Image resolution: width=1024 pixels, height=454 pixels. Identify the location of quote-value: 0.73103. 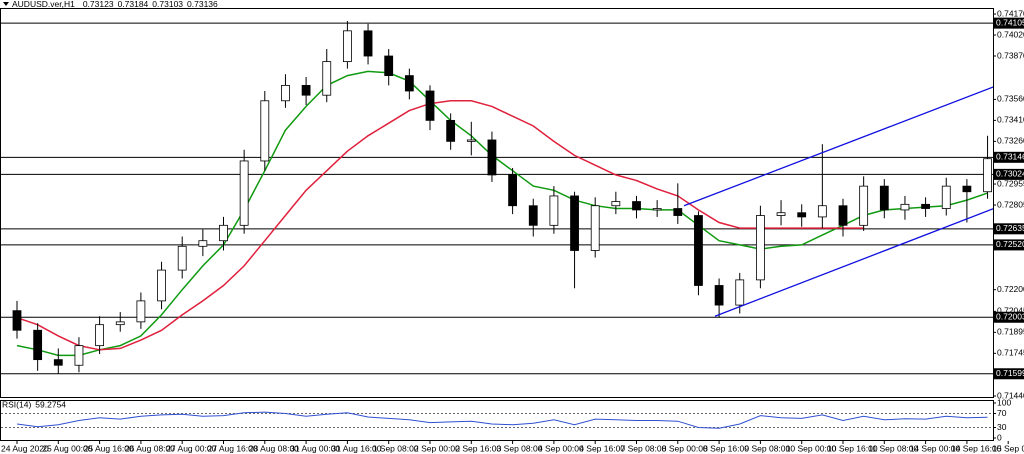
(167, 4).